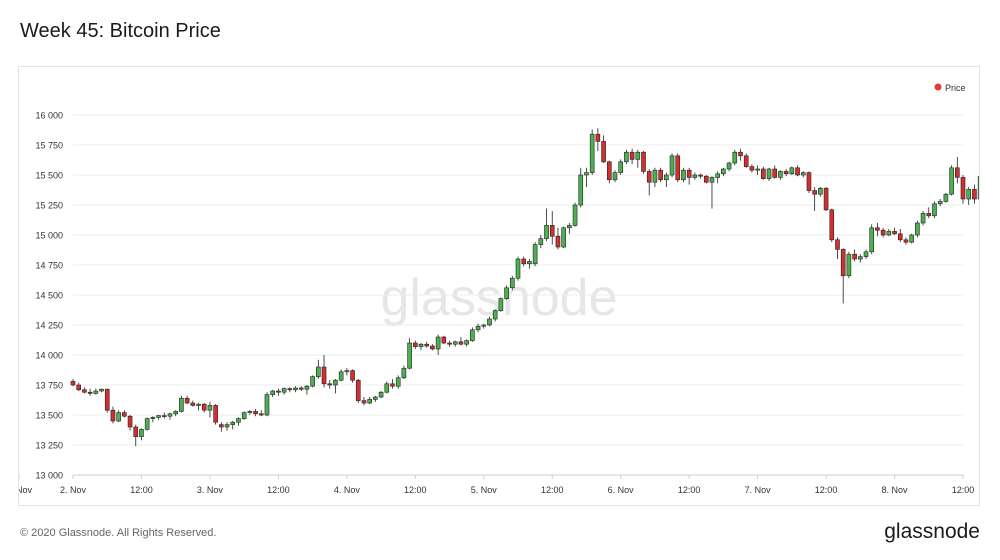  Describe the element at coordinates (621, 490) in the screenshot. I see `x-tick-label: 6. Nov` at that location.